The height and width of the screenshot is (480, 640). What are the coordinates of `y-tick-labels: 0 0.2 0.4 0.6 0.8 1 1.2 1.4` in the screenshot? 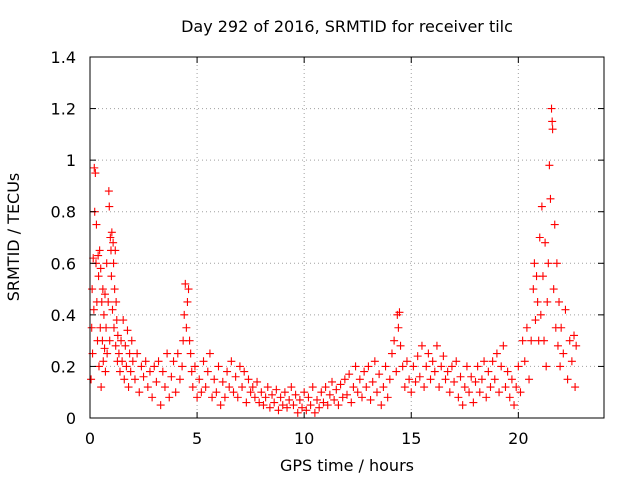 It's located at (63, 238).